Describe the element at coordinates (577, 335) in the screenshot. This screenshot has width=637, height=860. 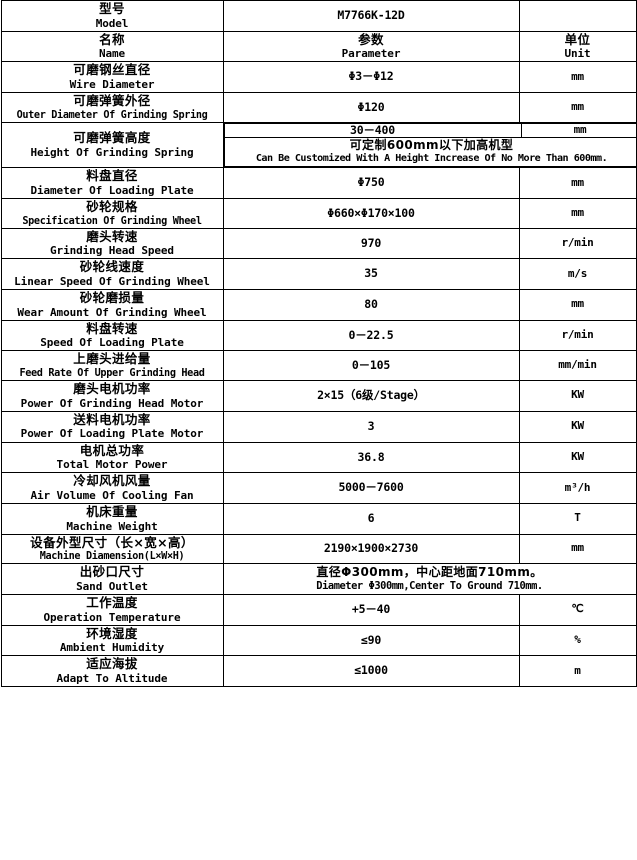
I see `row-unit: r/min` at that location.